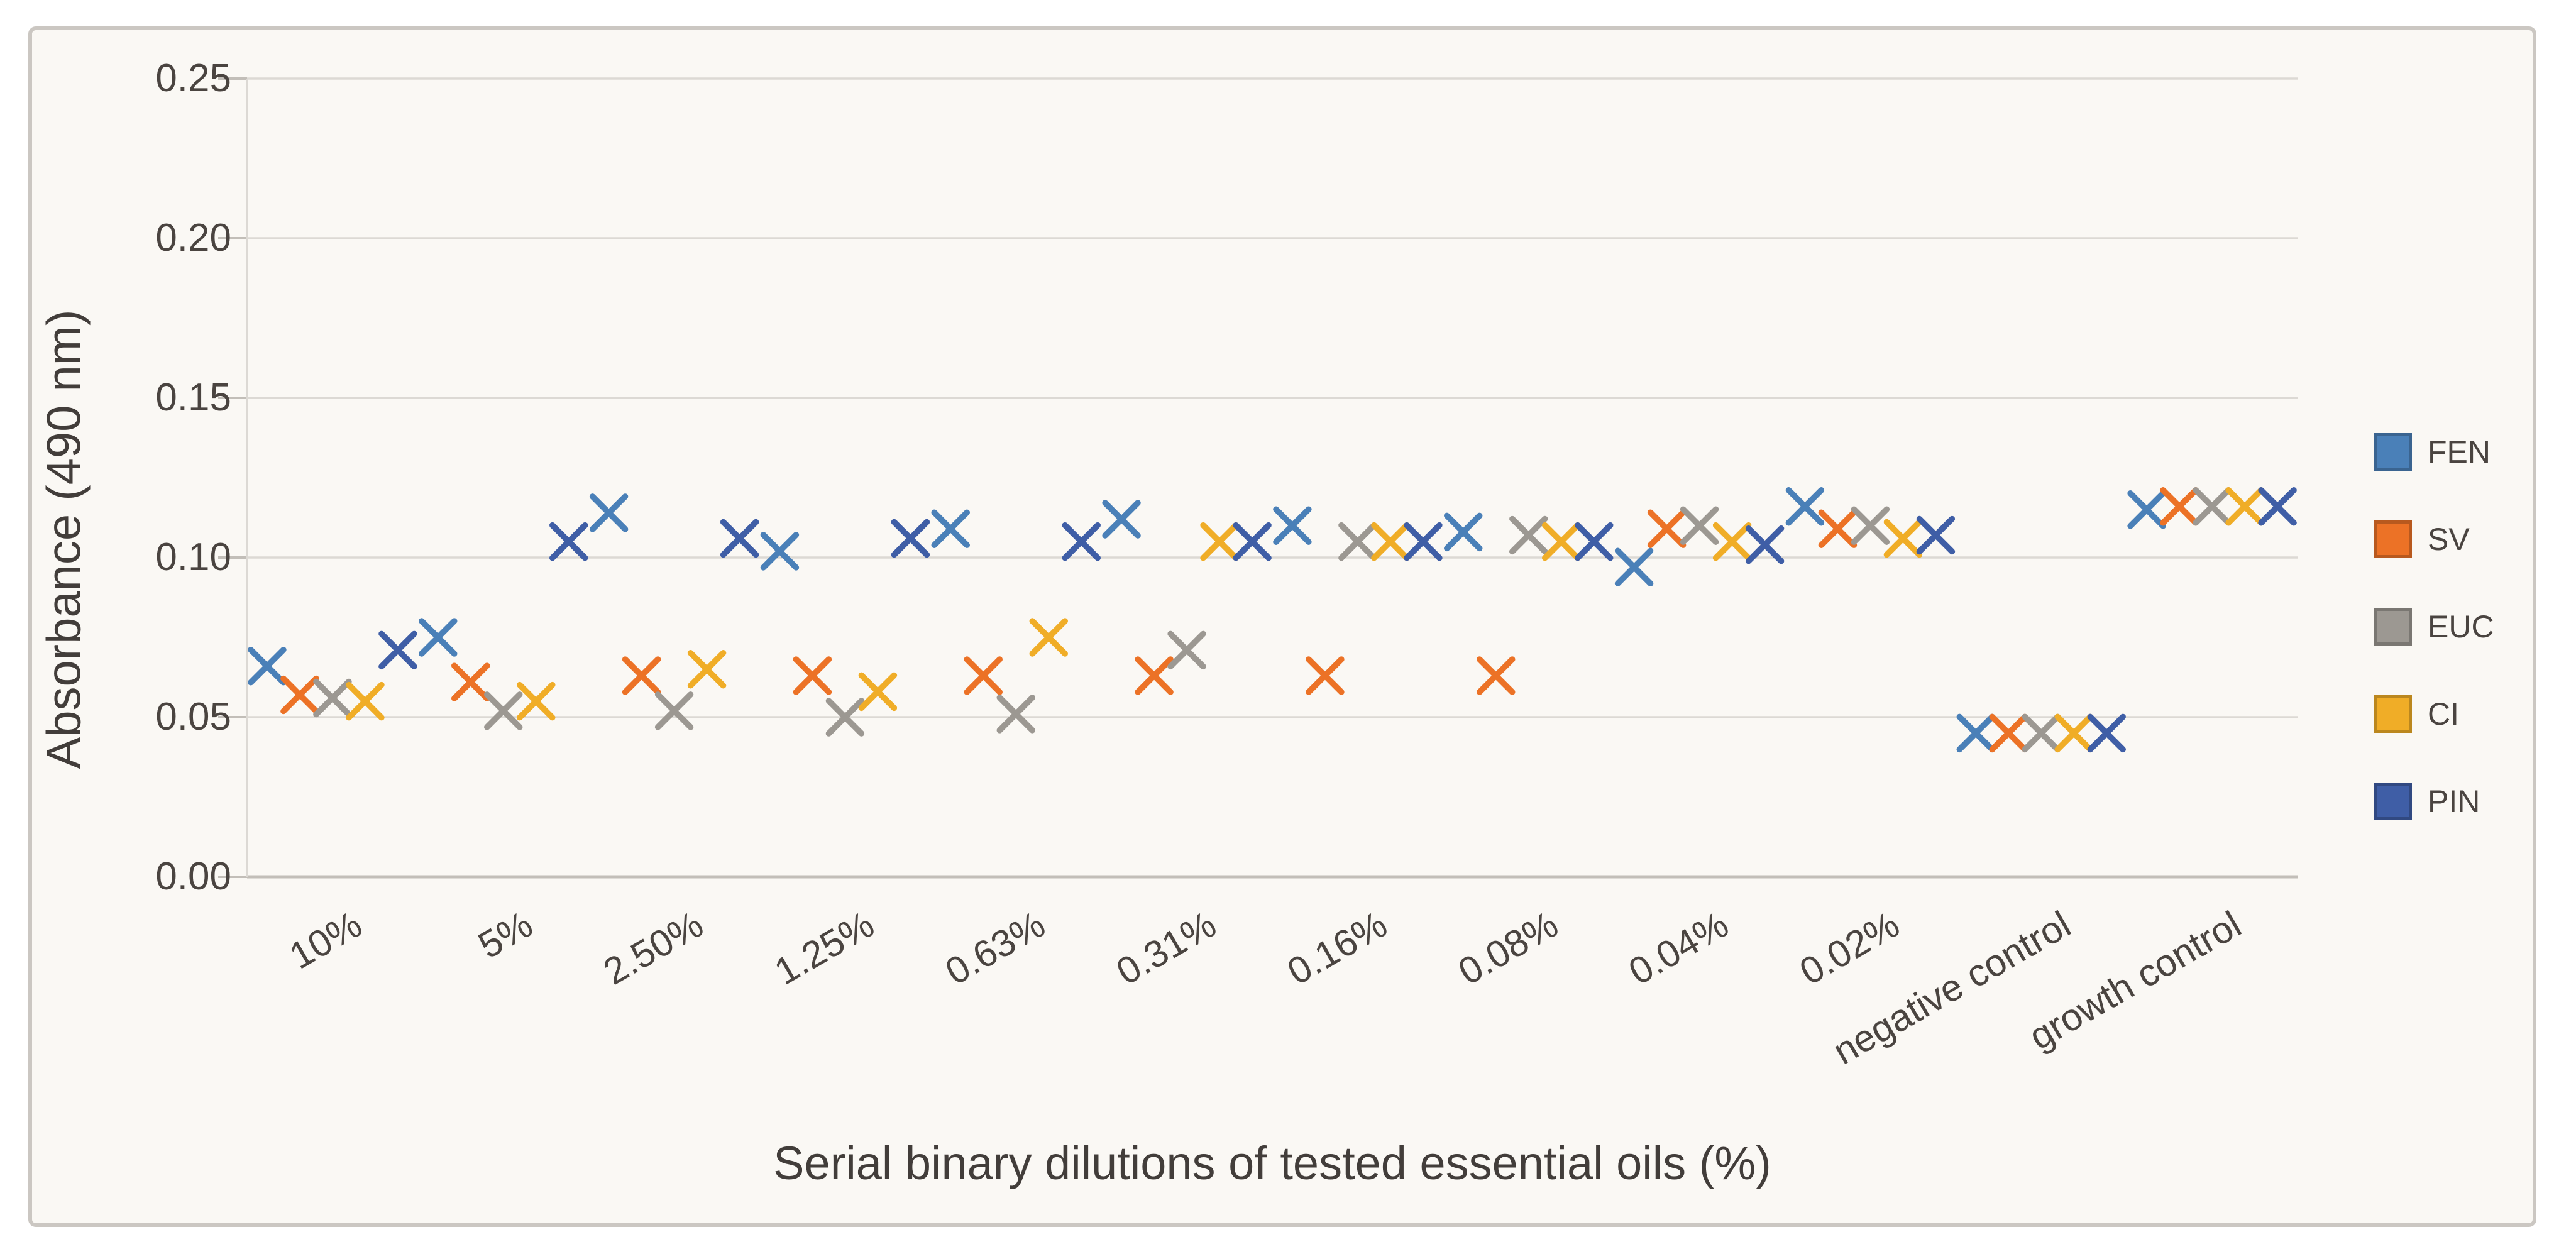 The image size is (2576, 1259). What do you see at coordinates (193, 717) in the screenshot?
I see `y-tick-label: 0.05` at bounding box center [193, 717].